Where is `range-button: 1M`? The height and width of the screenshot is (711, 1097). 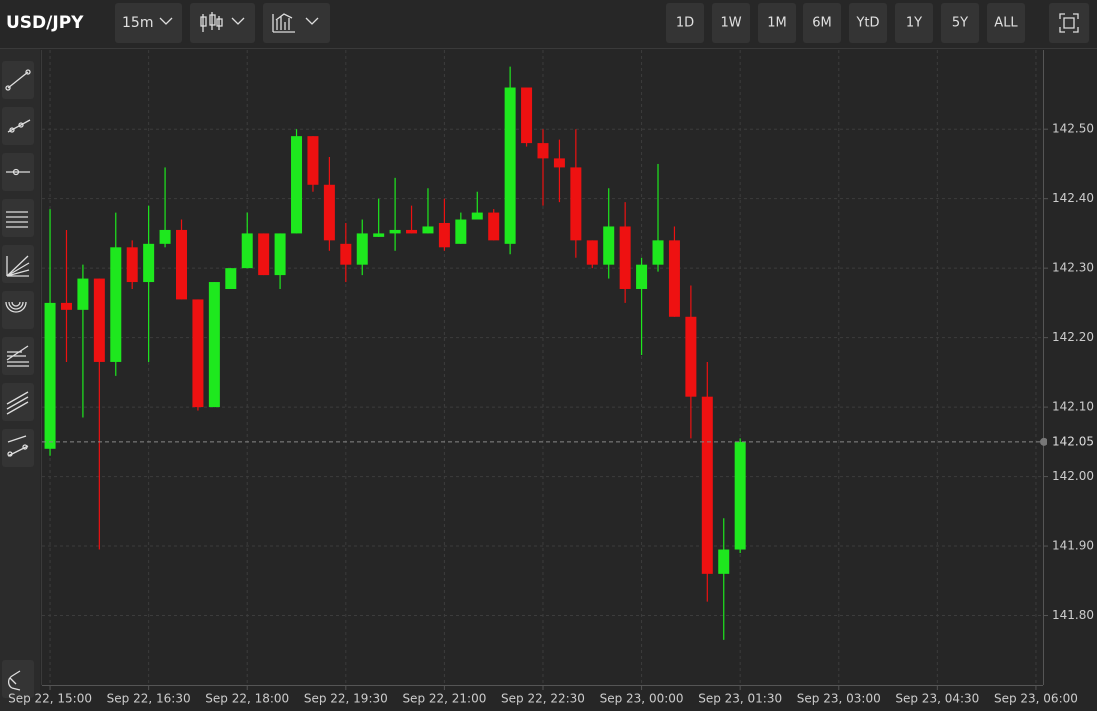
range-button: 1M is located at coordinates (777, 23).